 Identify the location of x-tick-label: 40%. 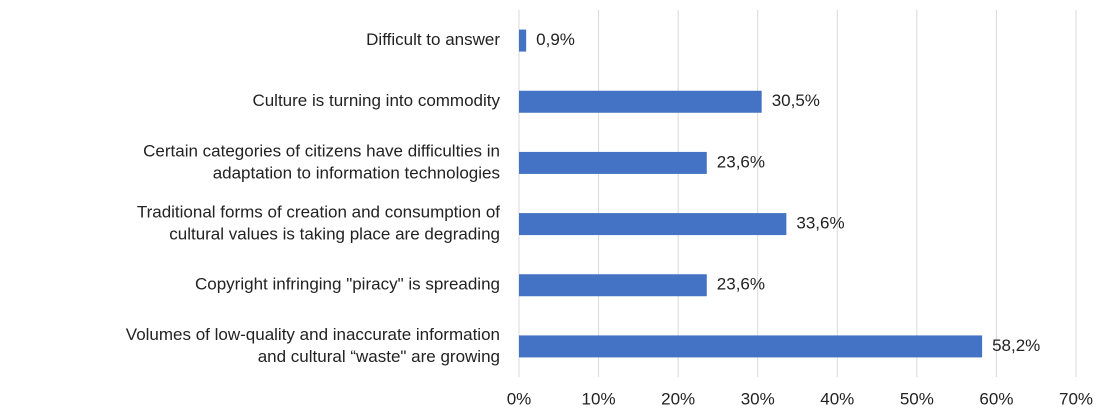
(837, 398).